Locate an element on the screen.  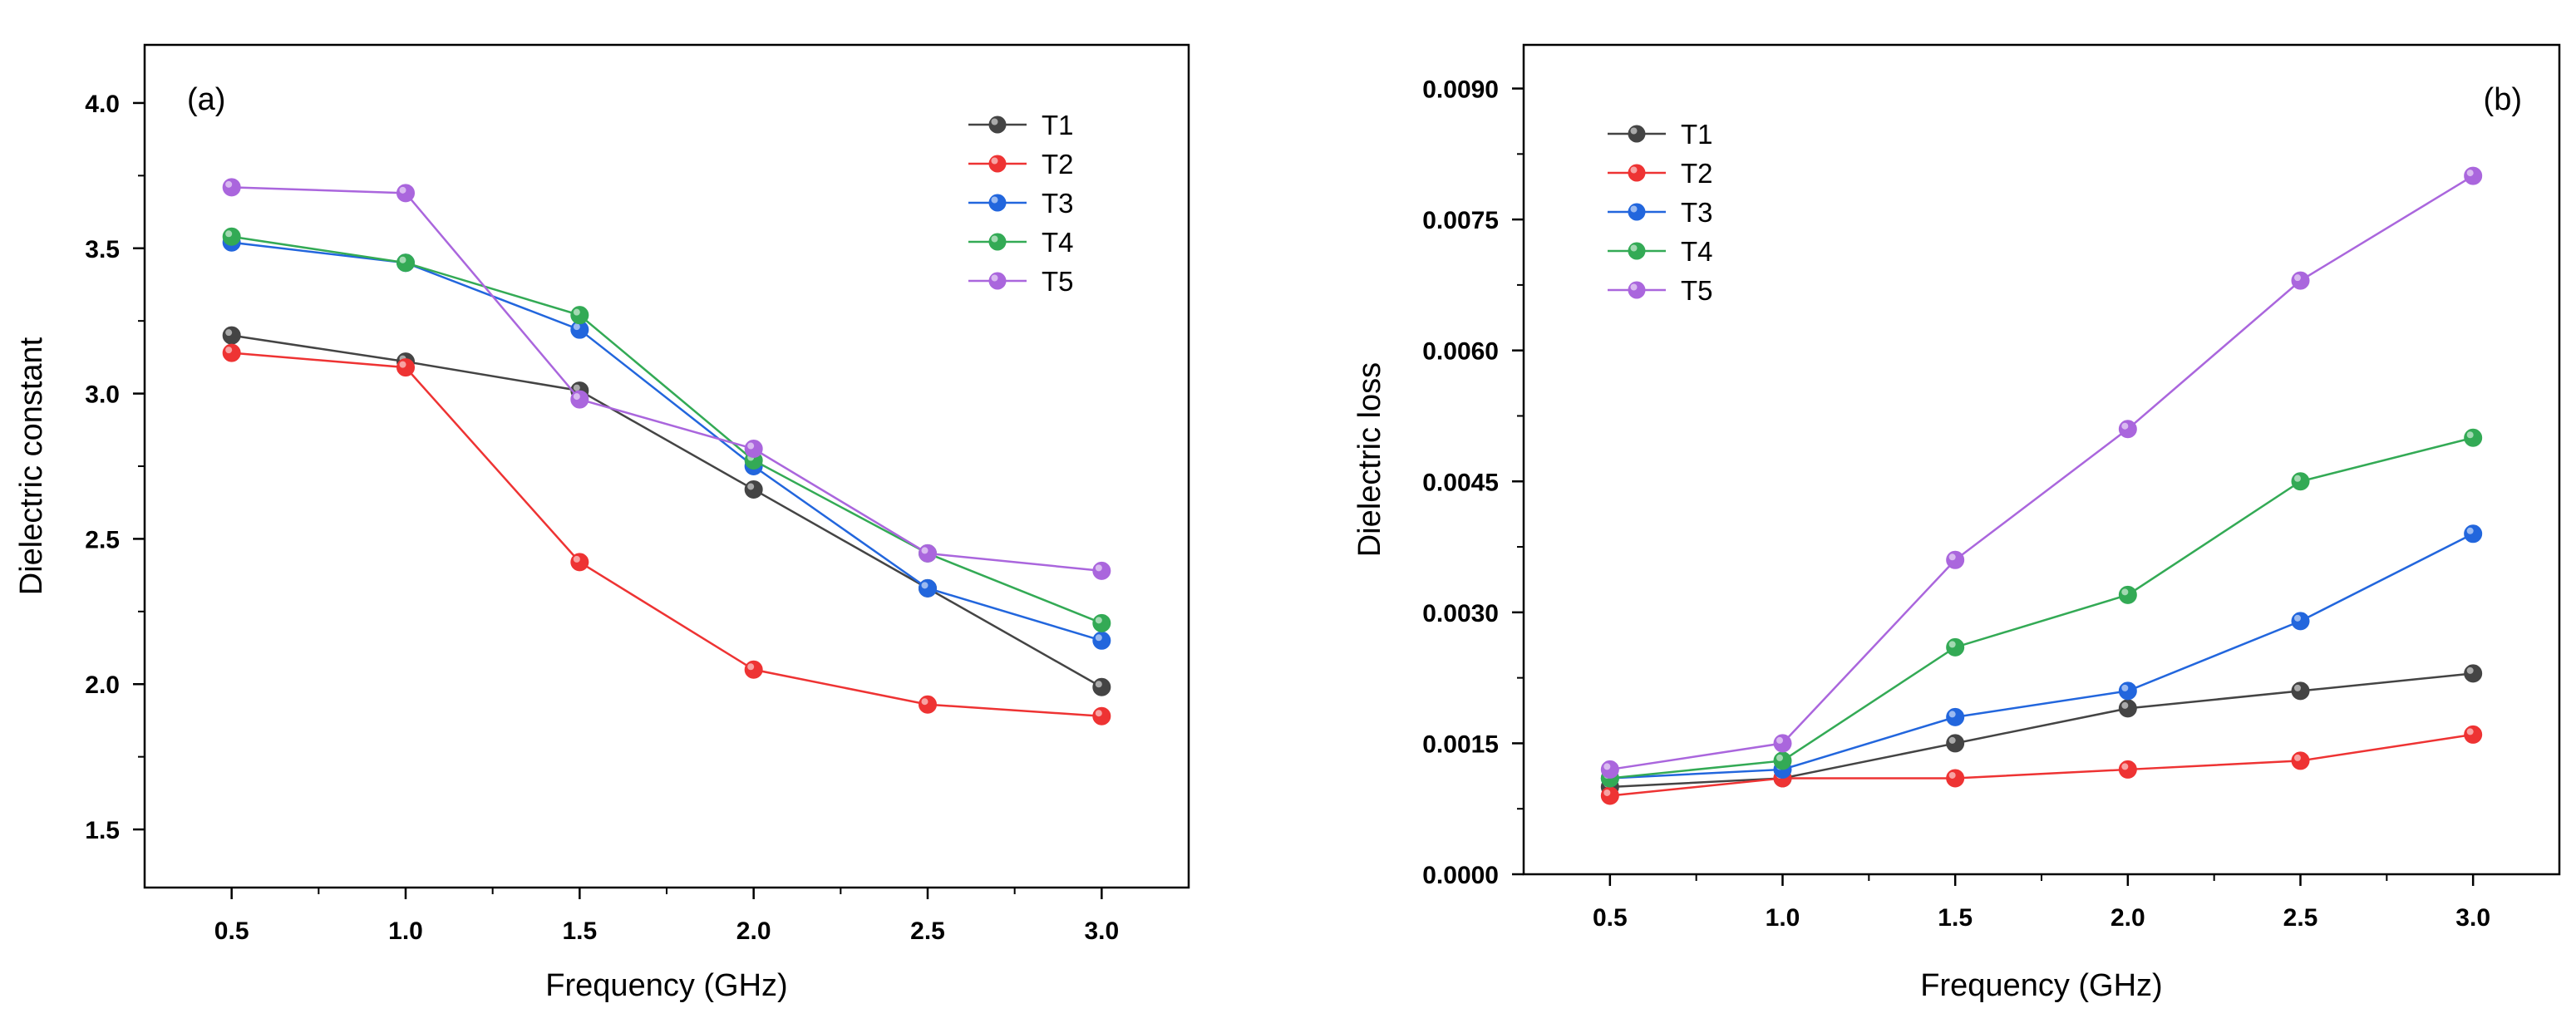
x-tick-label: 2.0 is located at coordinates (2128, 918).